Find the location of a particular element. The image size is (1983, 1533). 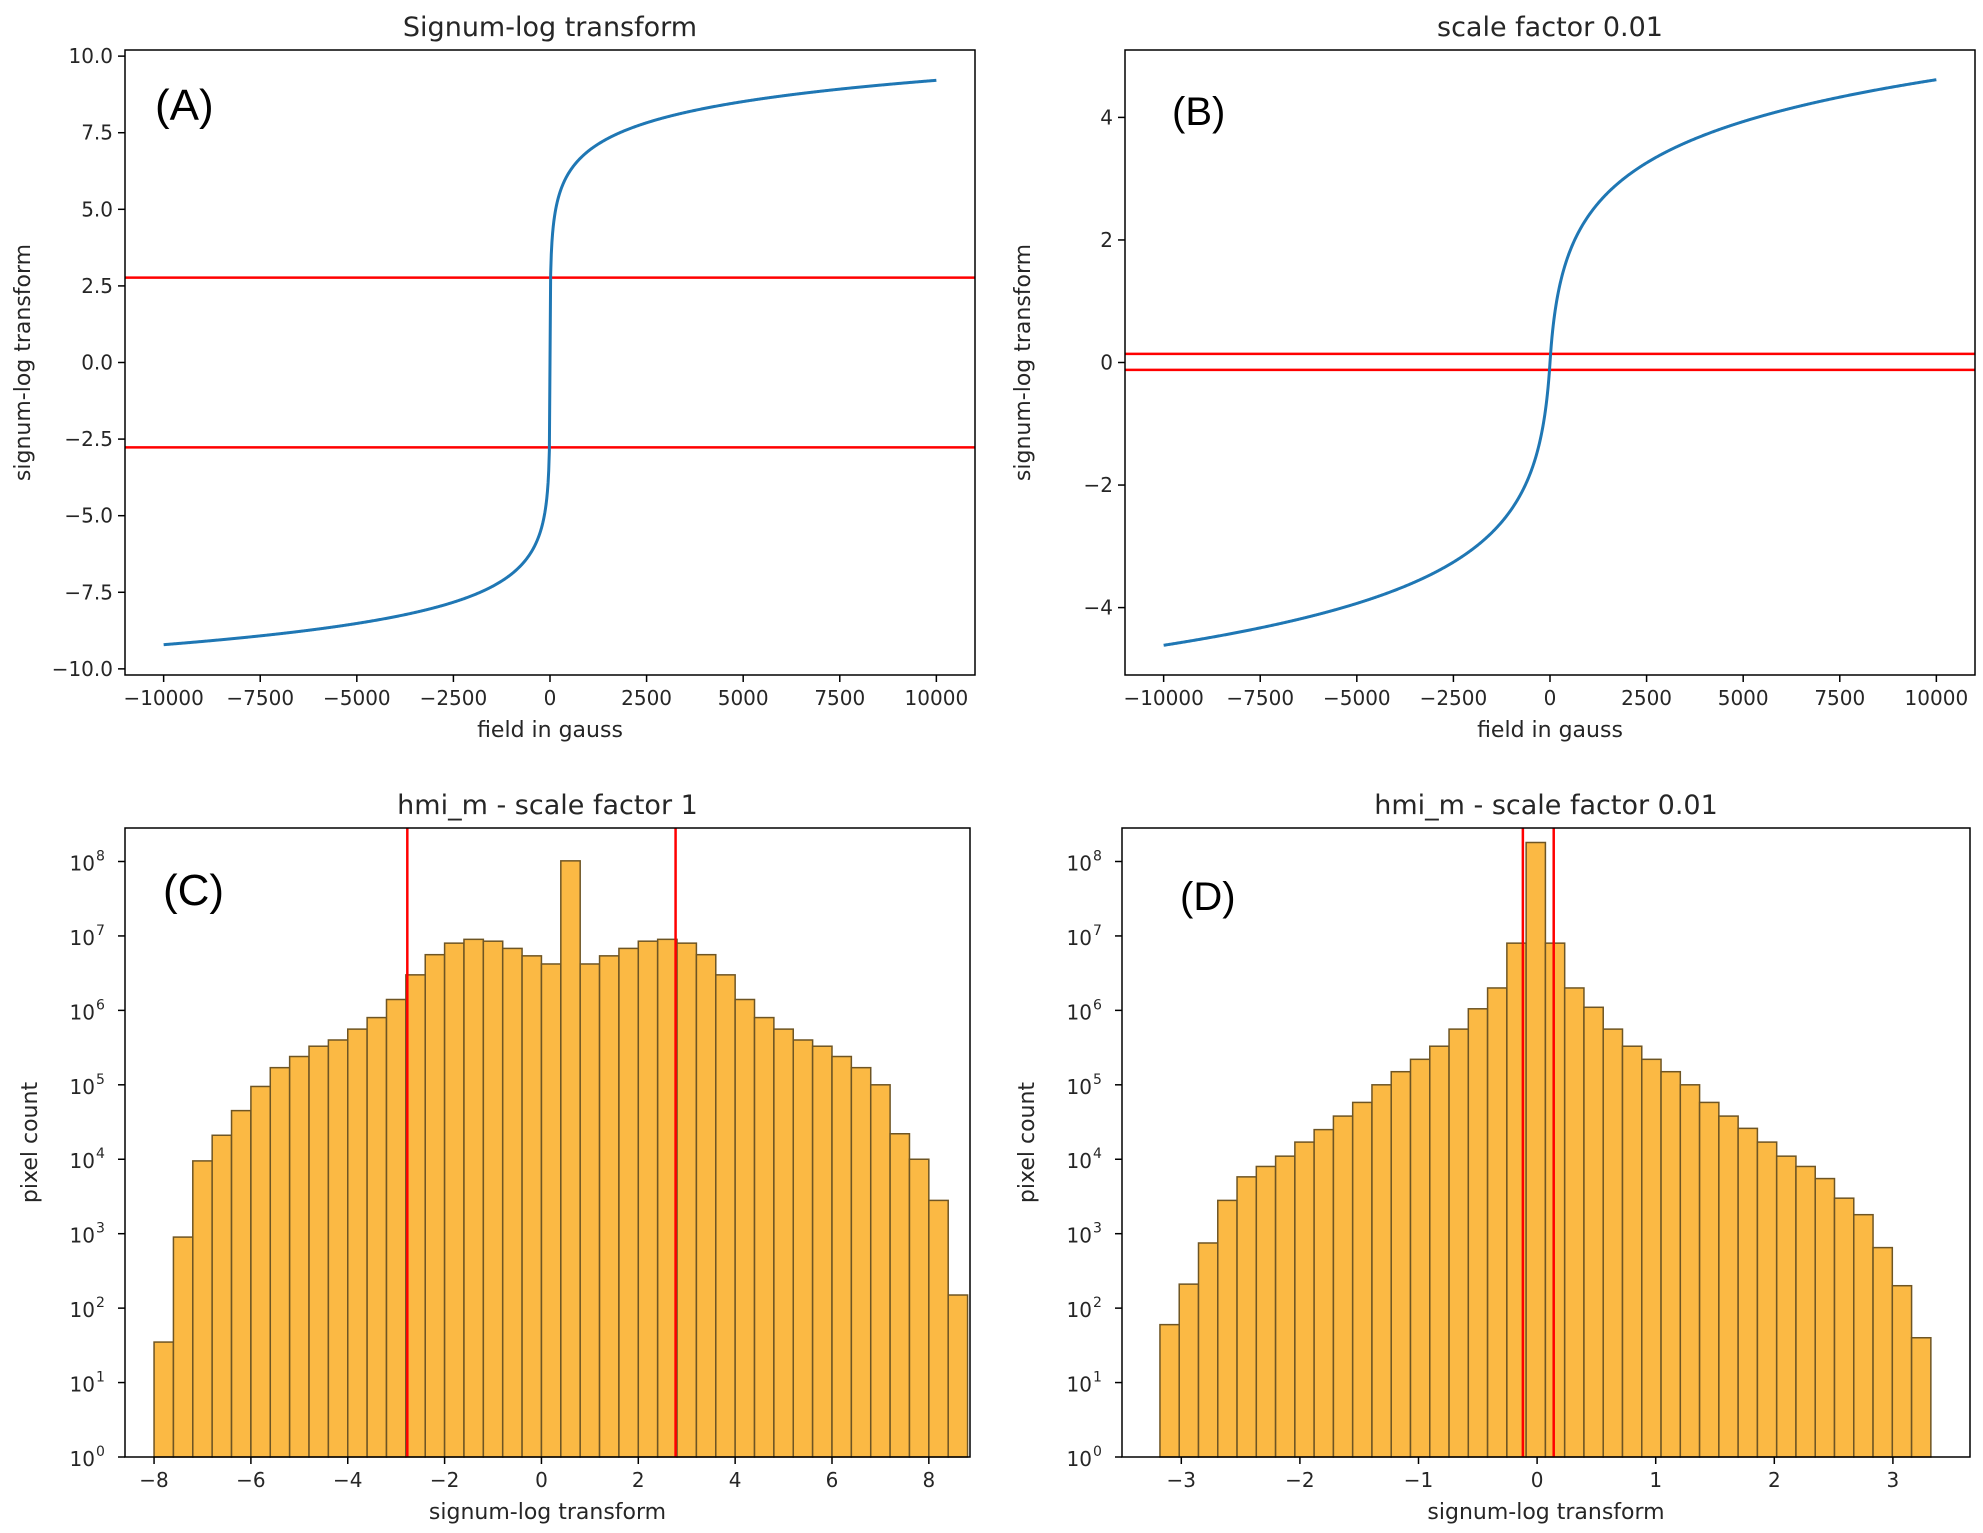

y-tick-label: 4 is located at coordinates (1106, 117).